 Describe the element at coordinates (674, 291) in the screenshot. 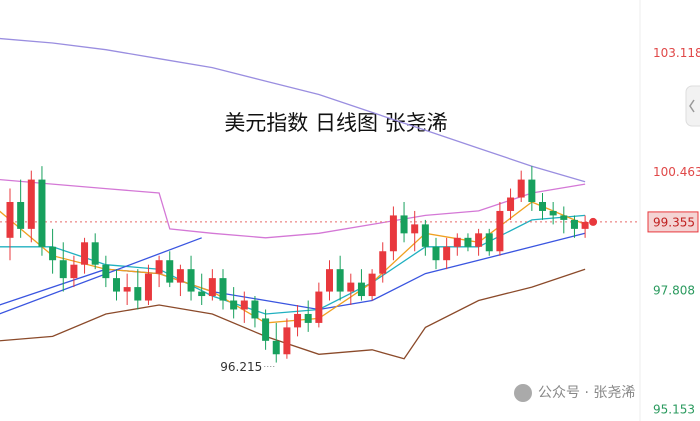

I see `y-tick-label: 97.808` at that location.